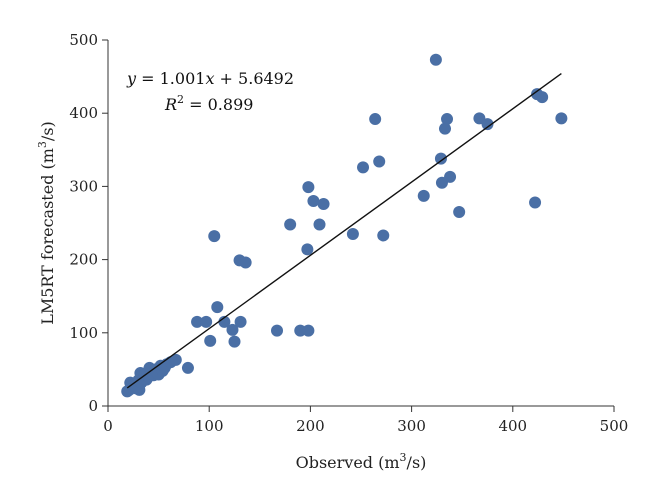 This screenshot has width=660, height=503. Describe the element at coordinates (365, 420) in the screenshot. I see `x-axis-ticks: 0 100 200 300 400 500` at that location.